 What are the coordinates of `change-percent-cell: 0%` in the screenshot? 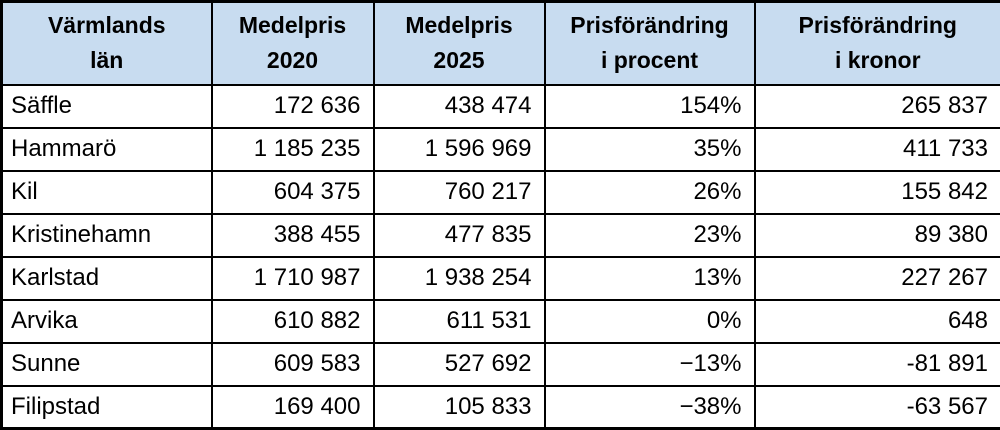 It's located at (650, 321).